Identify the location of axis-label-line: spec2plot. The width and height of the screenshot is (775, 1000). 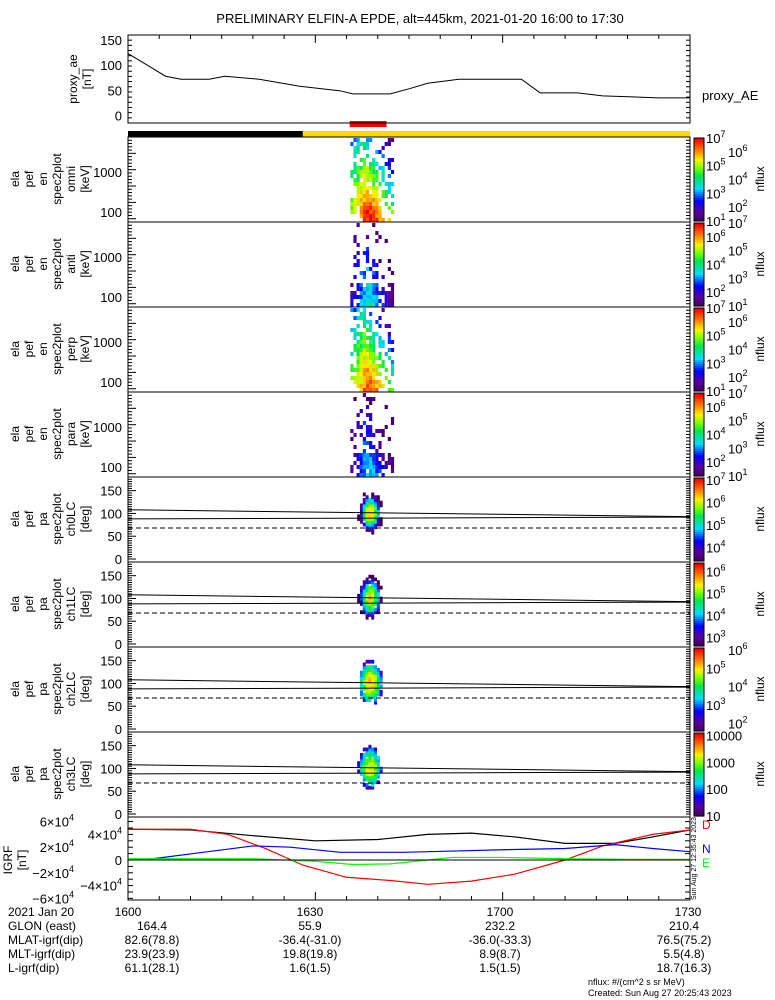
(57, 349).